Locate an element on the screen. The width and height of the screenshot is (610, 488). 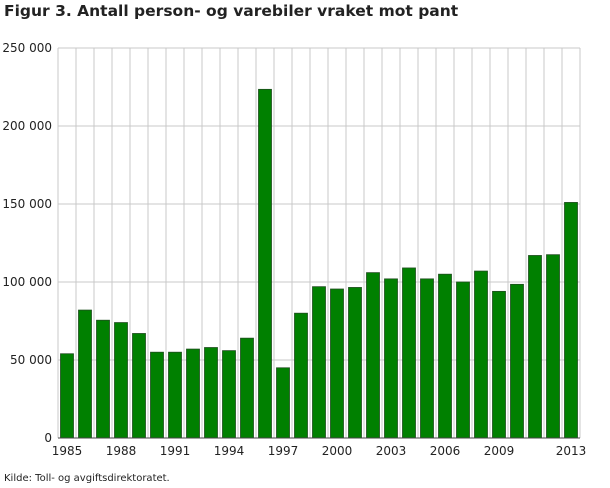
bar-2006 is located at coordinates (445, 356).